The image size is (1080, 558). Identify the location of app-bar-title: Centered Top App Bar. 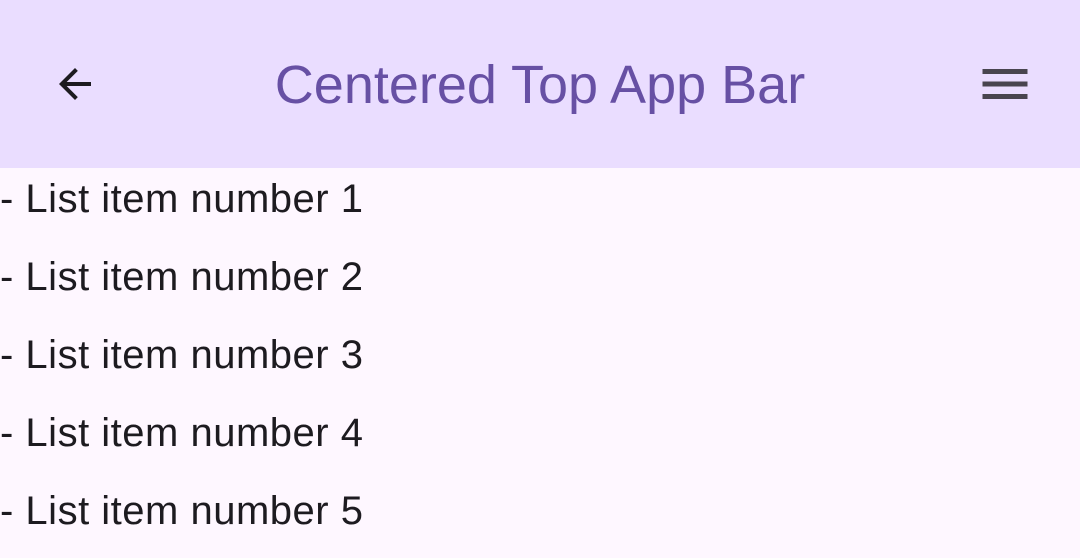
(540, 85).